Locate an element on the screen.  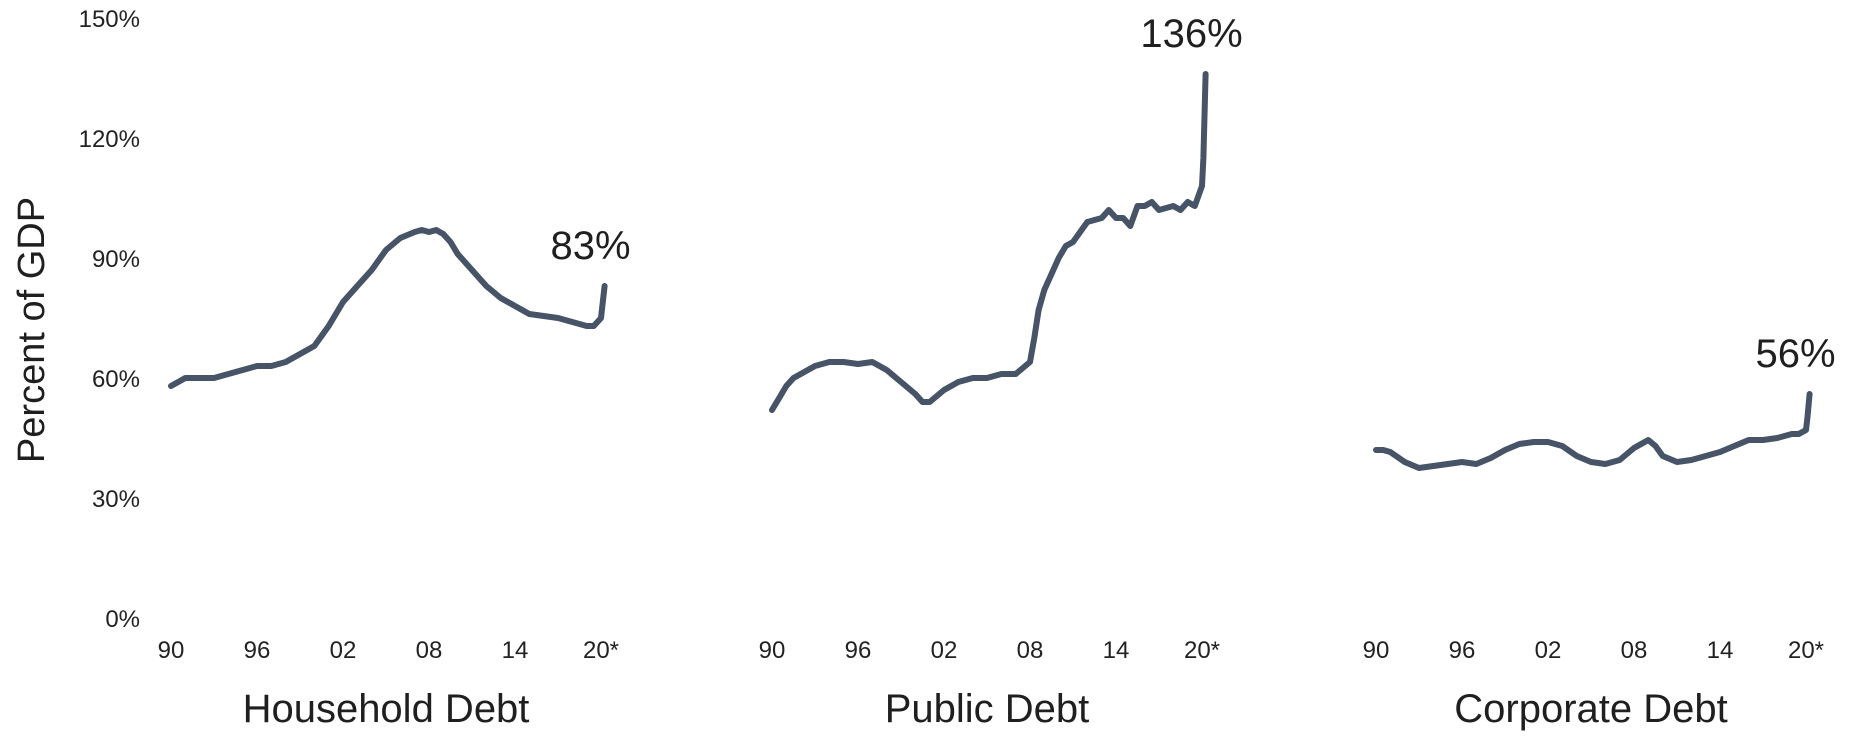
y-tick-label: 60% is located at coordinates (116, 379).